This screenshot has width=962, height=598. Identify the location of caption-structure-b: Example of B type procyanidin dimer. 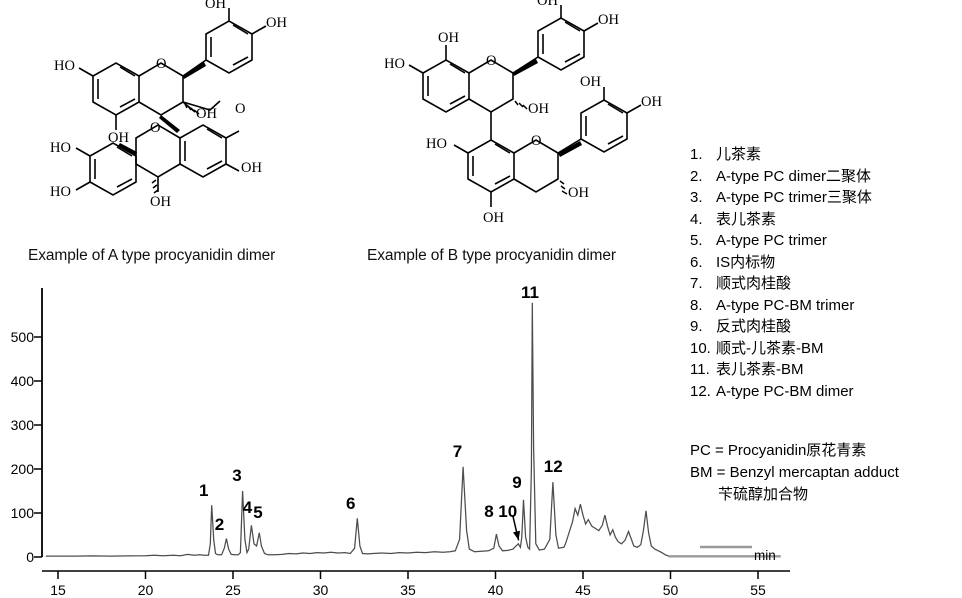
(491, 255).